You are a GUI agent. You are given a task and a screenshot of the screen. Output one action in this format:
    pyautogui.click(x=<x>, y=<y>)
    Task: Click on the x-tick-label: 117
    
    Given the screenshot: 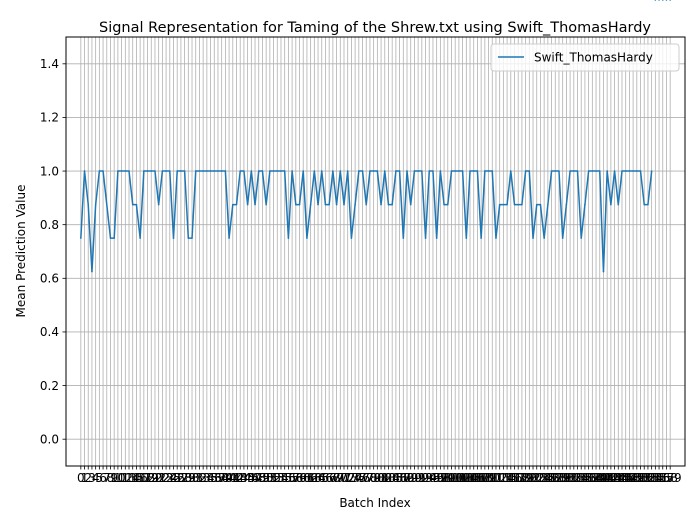 What is the action you would take?
    pyautogui.click(x=514, y=478)
    